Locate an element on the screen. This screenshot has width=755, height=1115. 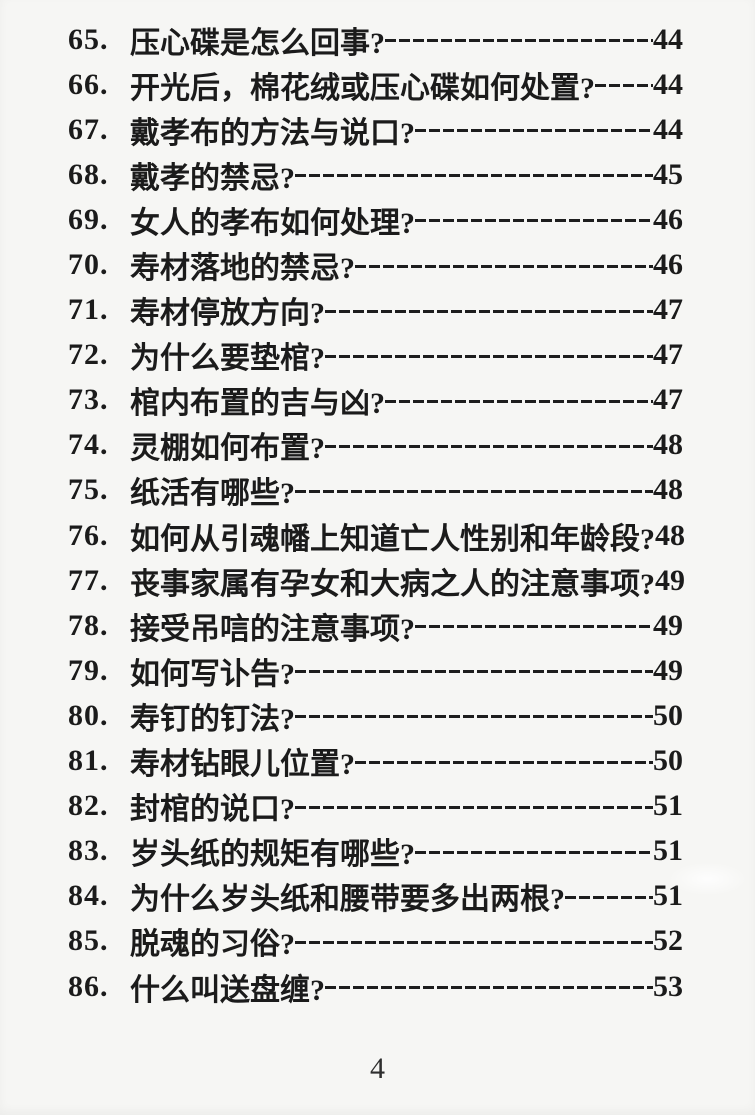
toc-entry-row: 78. 接受吊唁的注意事项? 49 is located at coordinates (375, 625).